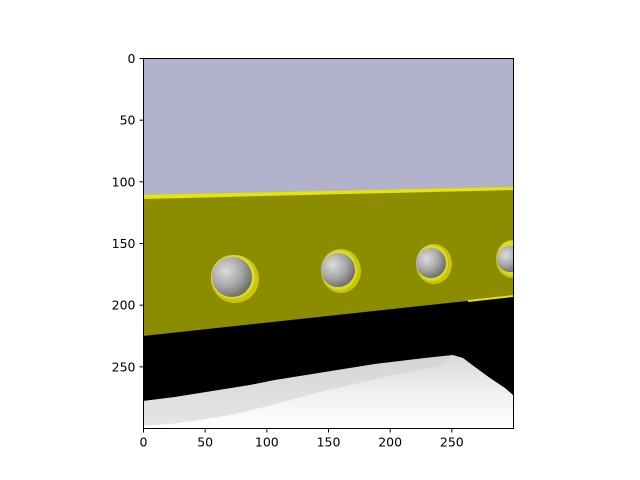 The height and width of the screenshot is (480, 640). Describe the element at coordinates (132, 58) in the screenshot. I see `y-tick-label: 0` at that location.